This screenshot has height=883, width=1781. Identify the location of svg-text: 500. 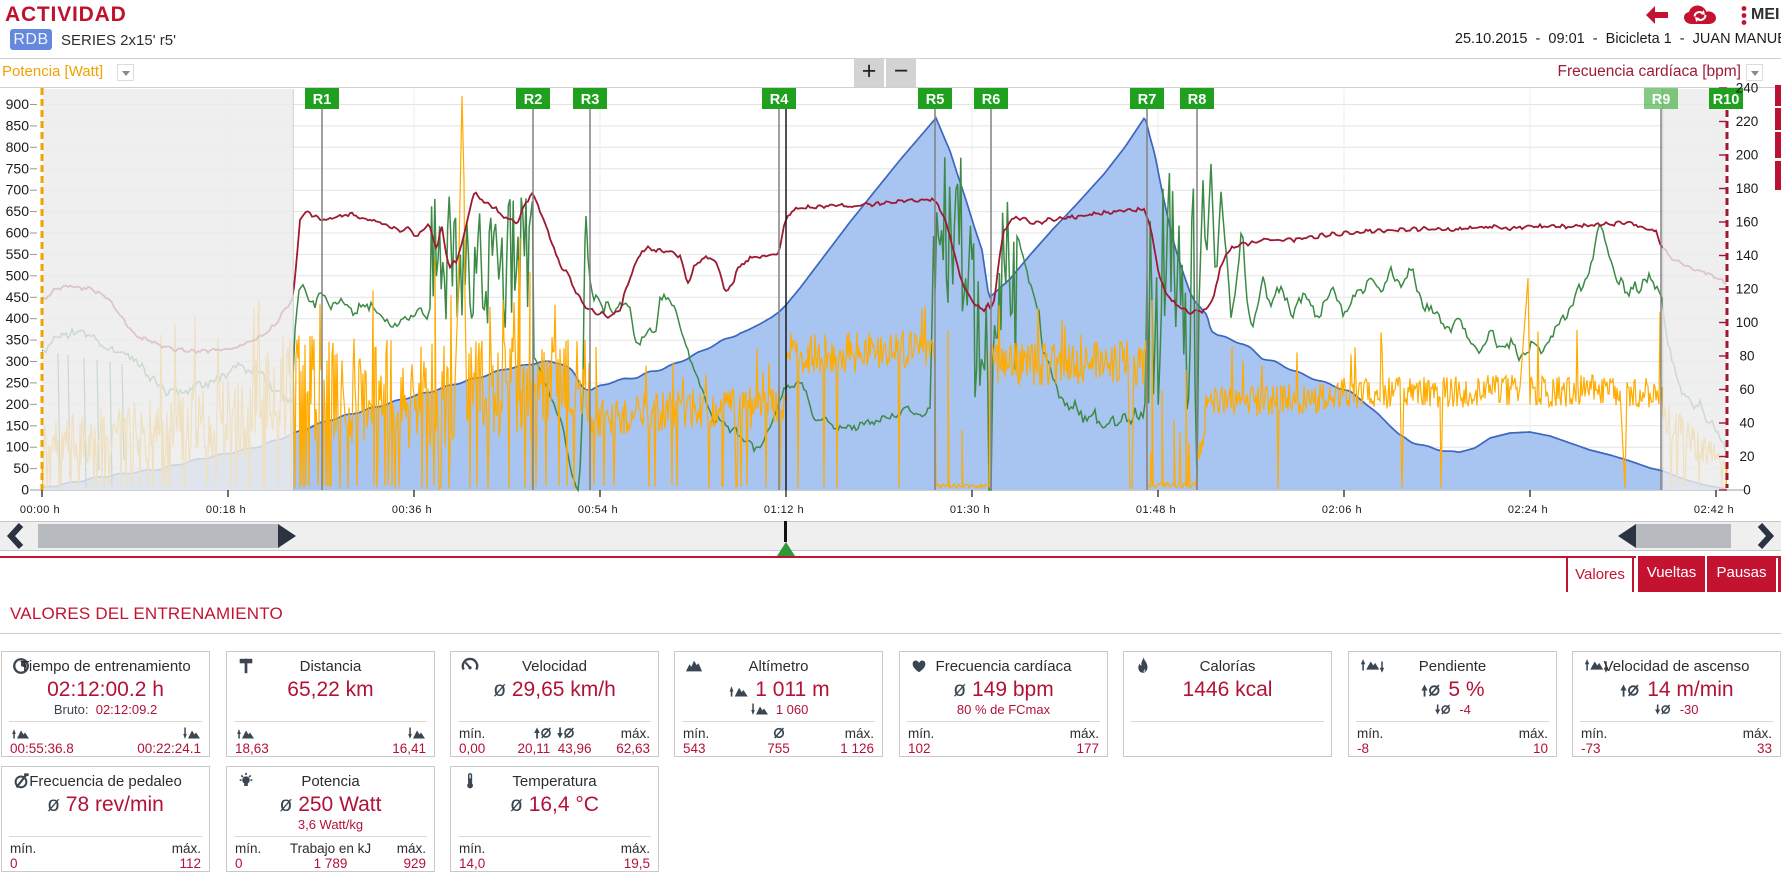
(18, 275).